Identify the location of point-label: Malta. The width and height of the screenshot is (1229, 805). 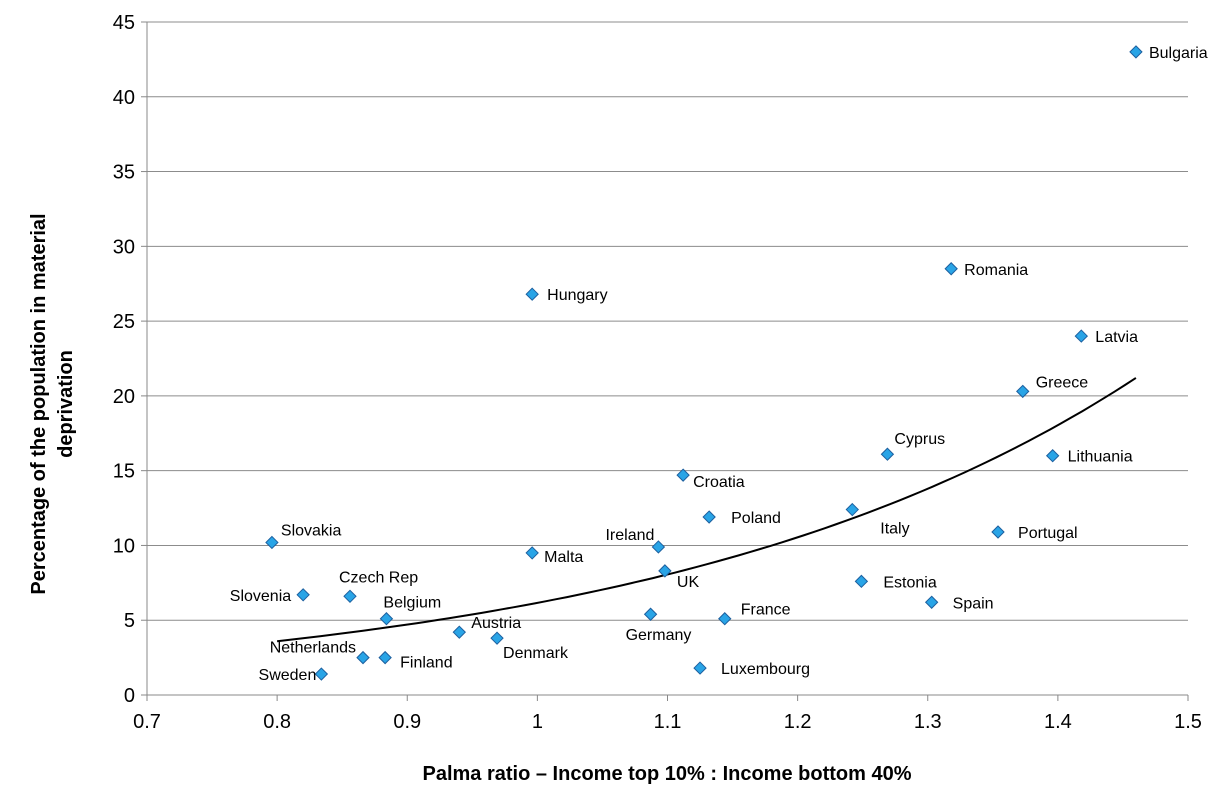
(563, 557).